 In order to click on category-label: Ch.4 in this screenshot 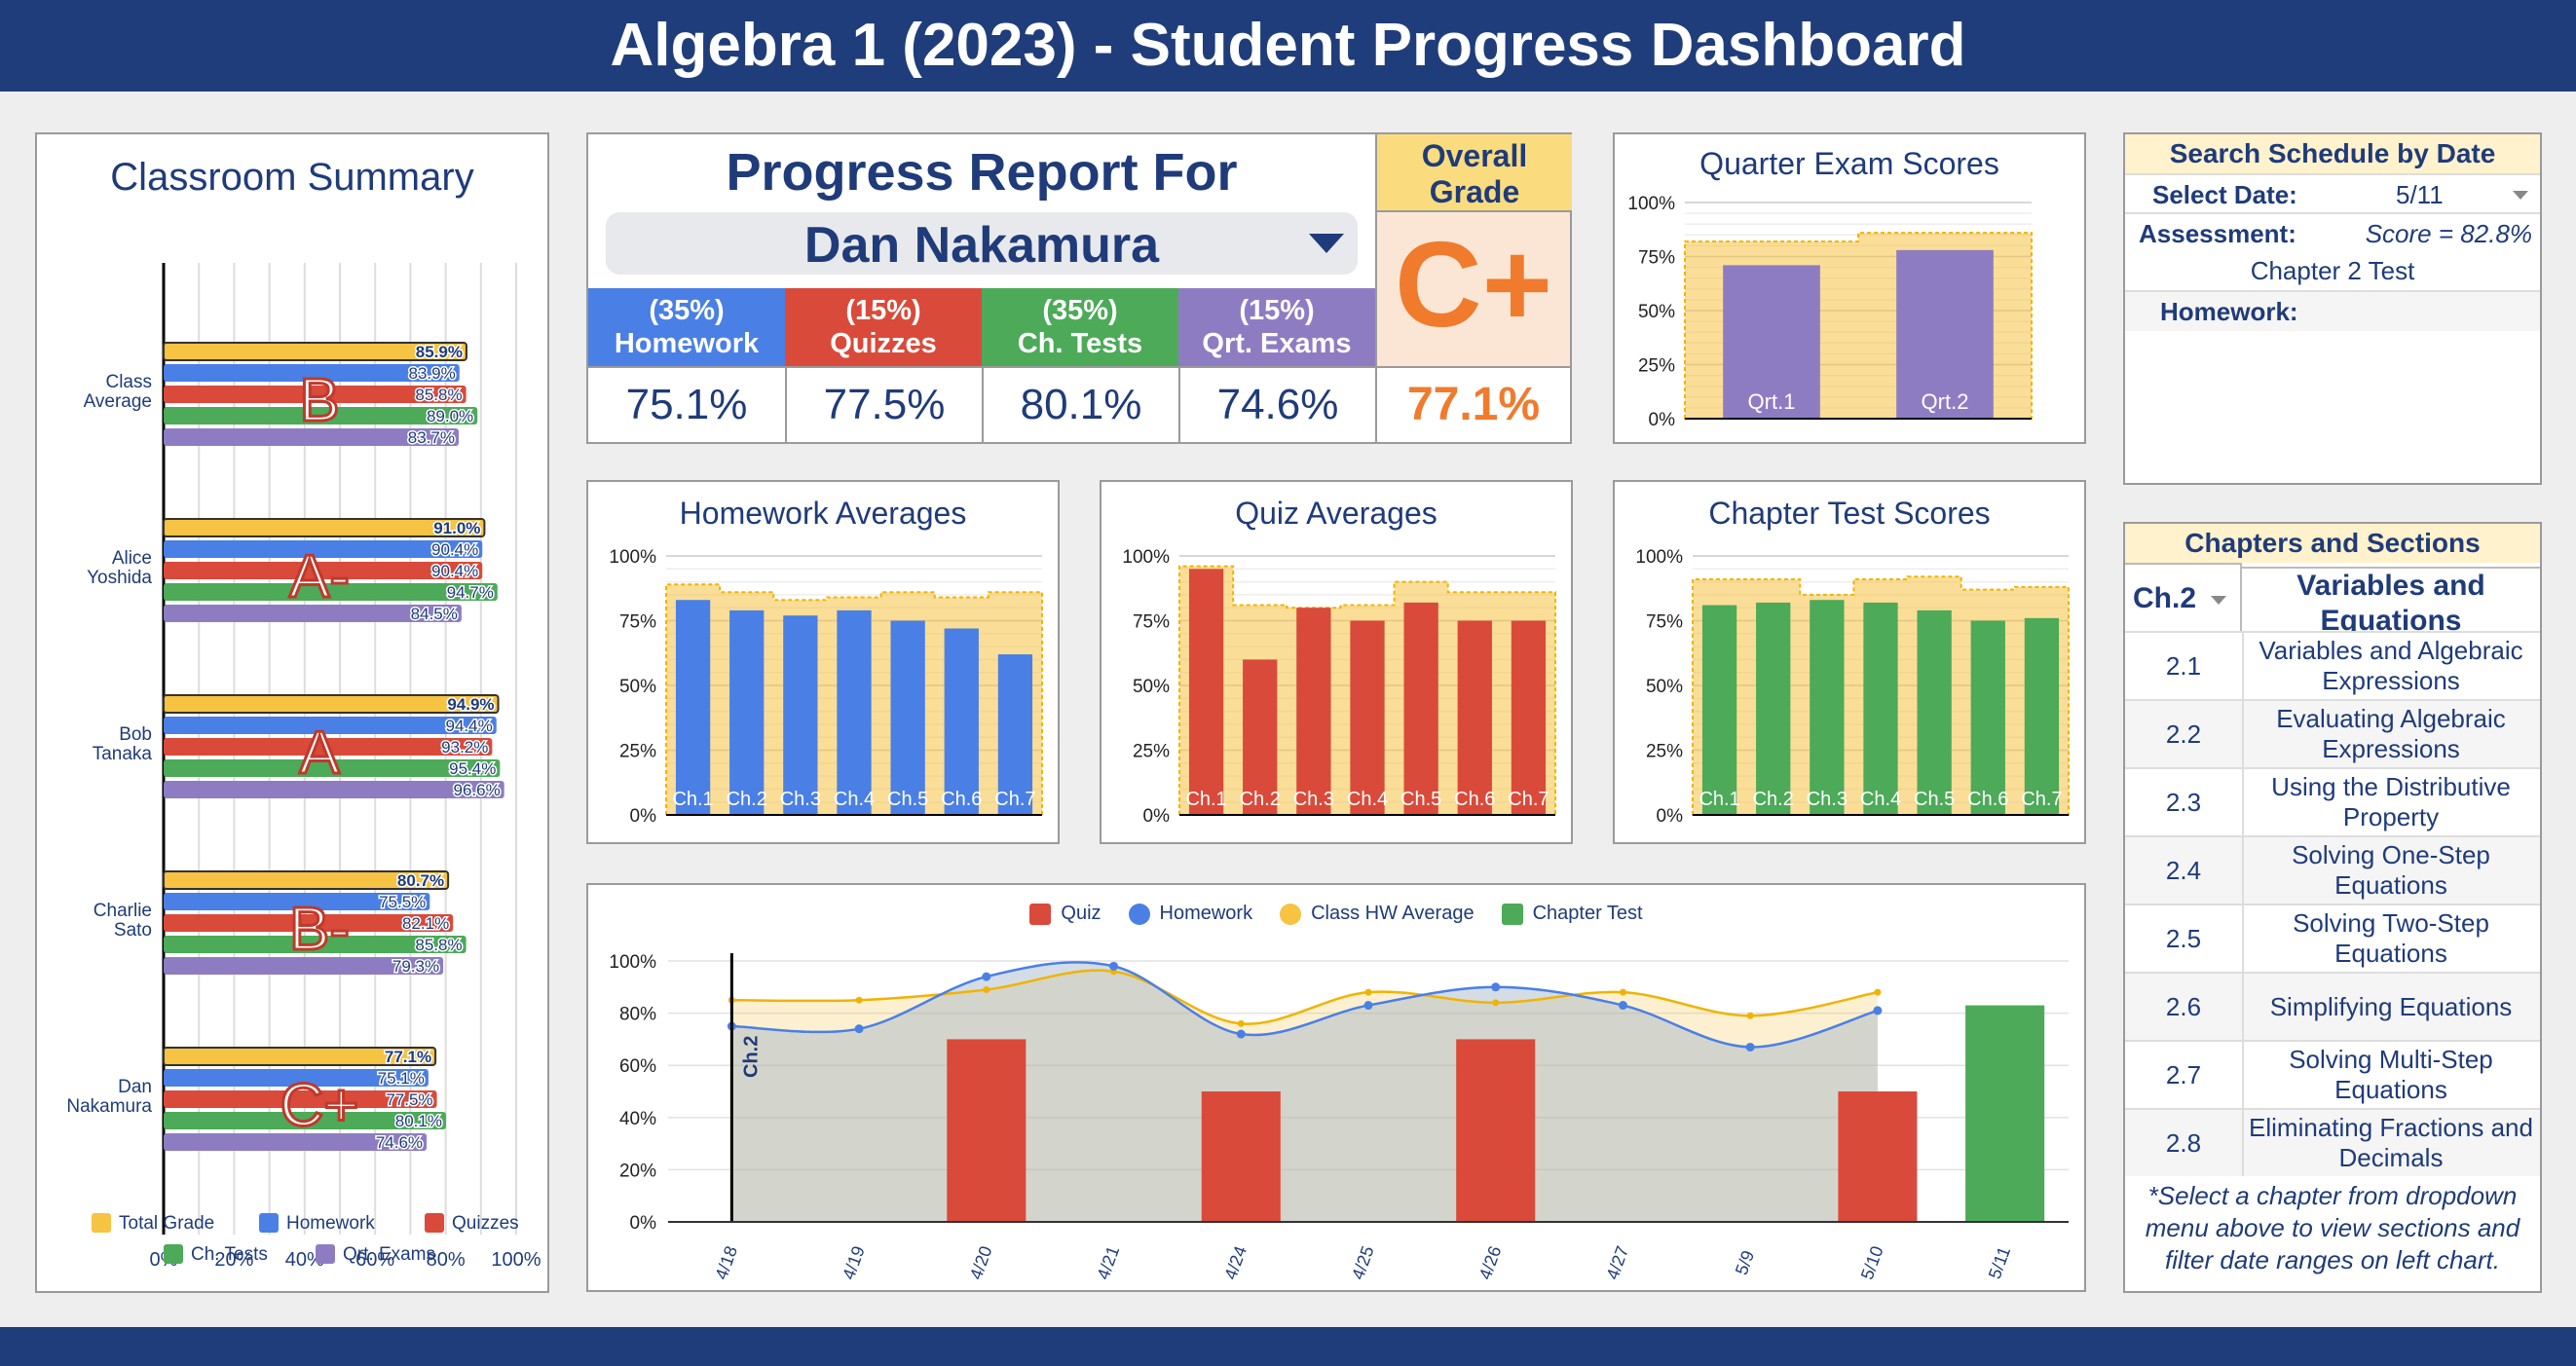, I will do `click(854, 799)`.